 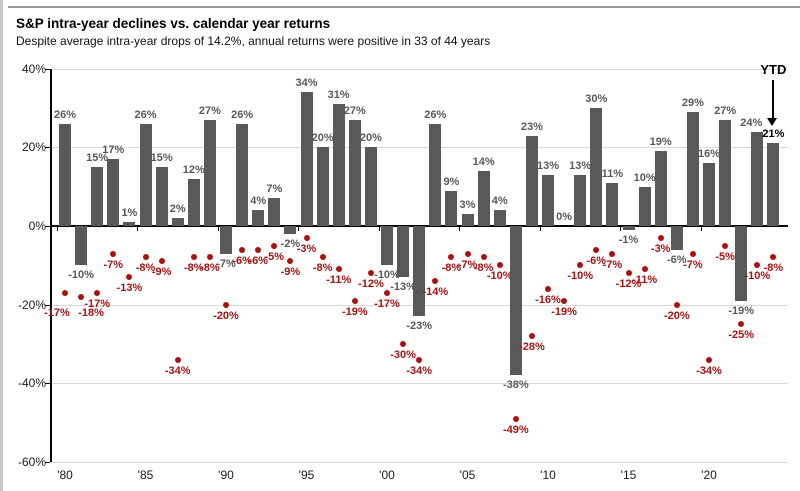 What do you see at coordinates (65, 174) in the screenshot?
I see `bar-1980` at bounding box center [65, 174].